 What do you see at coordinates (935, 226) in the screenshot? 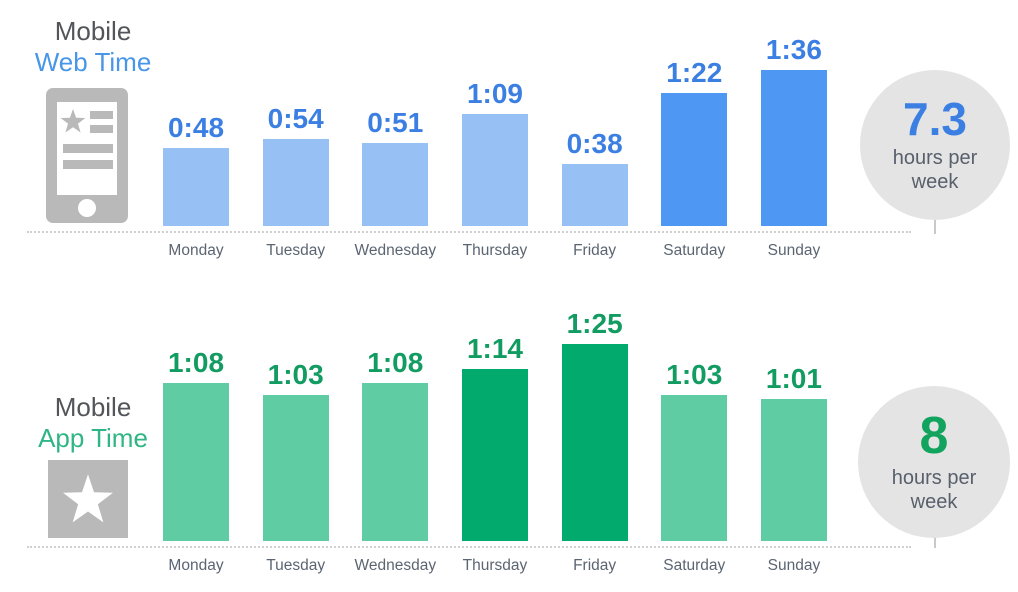
I see `web-summary-connector` at bounding box center [935, 226].